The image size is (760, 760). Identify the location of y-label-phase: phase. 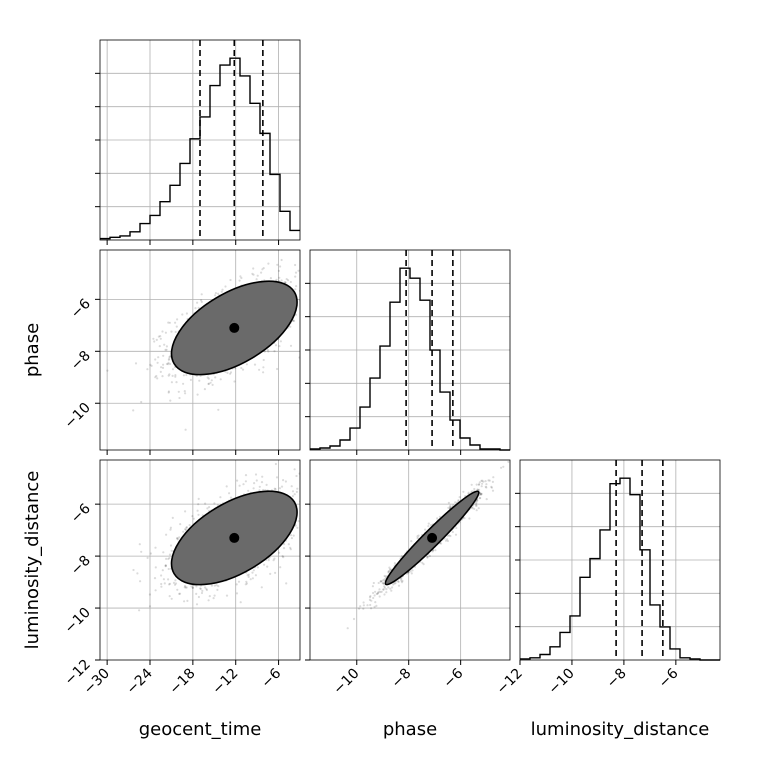
(32, 350).